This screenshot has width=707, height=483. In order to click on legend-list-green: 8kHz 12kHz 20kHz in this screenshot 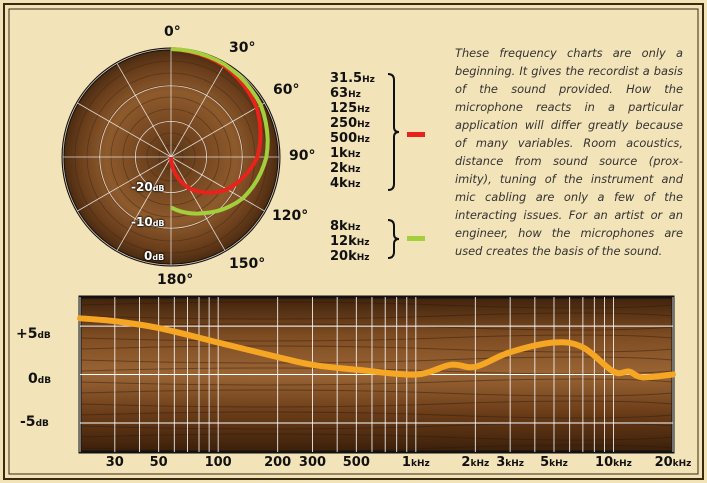, I will do `click(350, 242)`.